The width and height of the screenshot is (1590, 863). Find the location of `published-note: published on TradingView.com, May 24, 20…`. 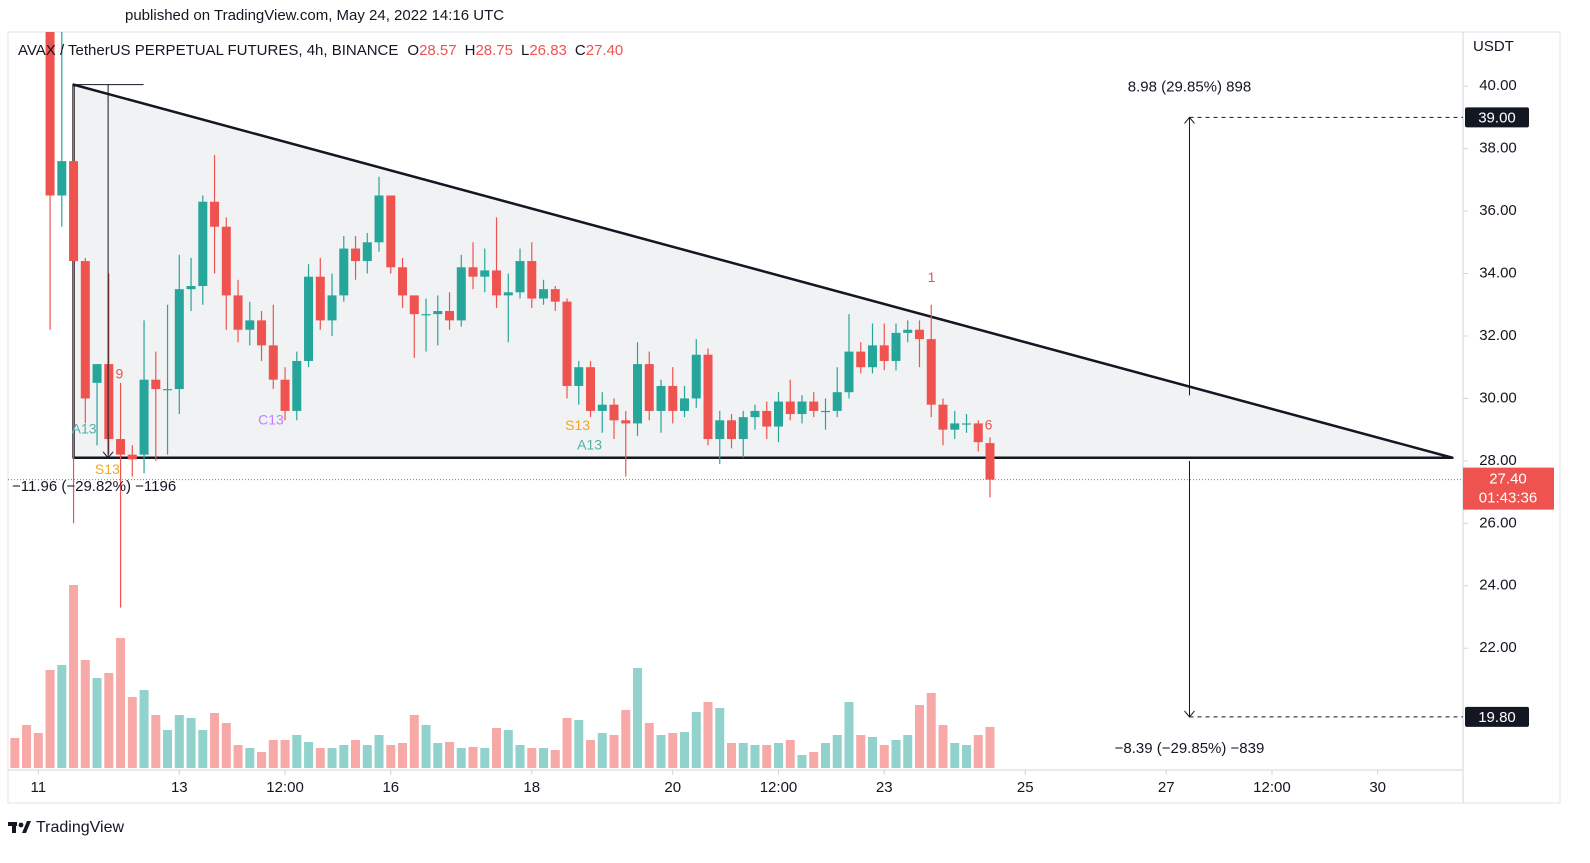

published-note: published on TradingView.com, May 24, 20… is located at coordinates (314, 15).